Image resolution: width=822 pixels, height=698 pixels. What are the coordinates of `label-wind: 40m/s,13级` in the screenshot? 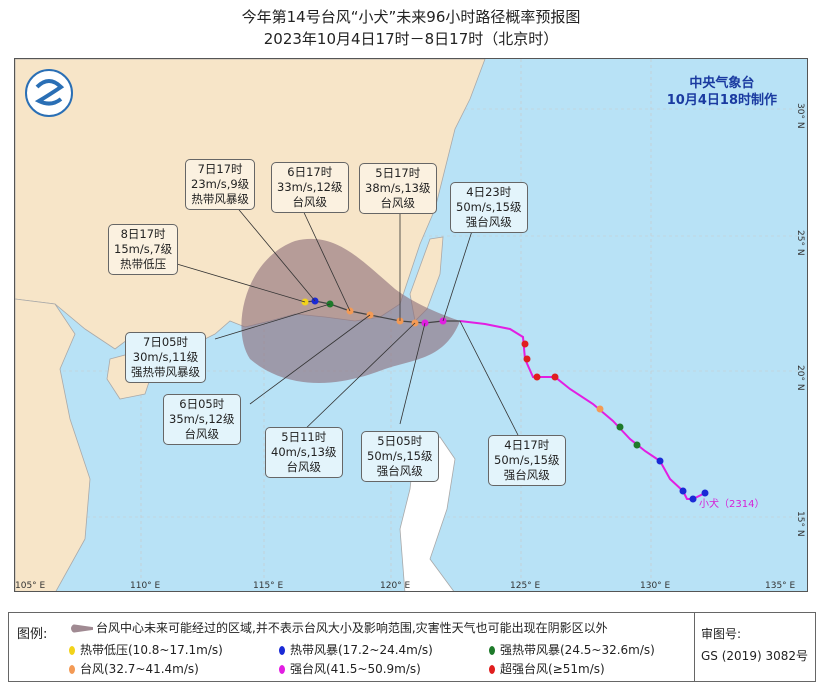 It's located at (304, 452).